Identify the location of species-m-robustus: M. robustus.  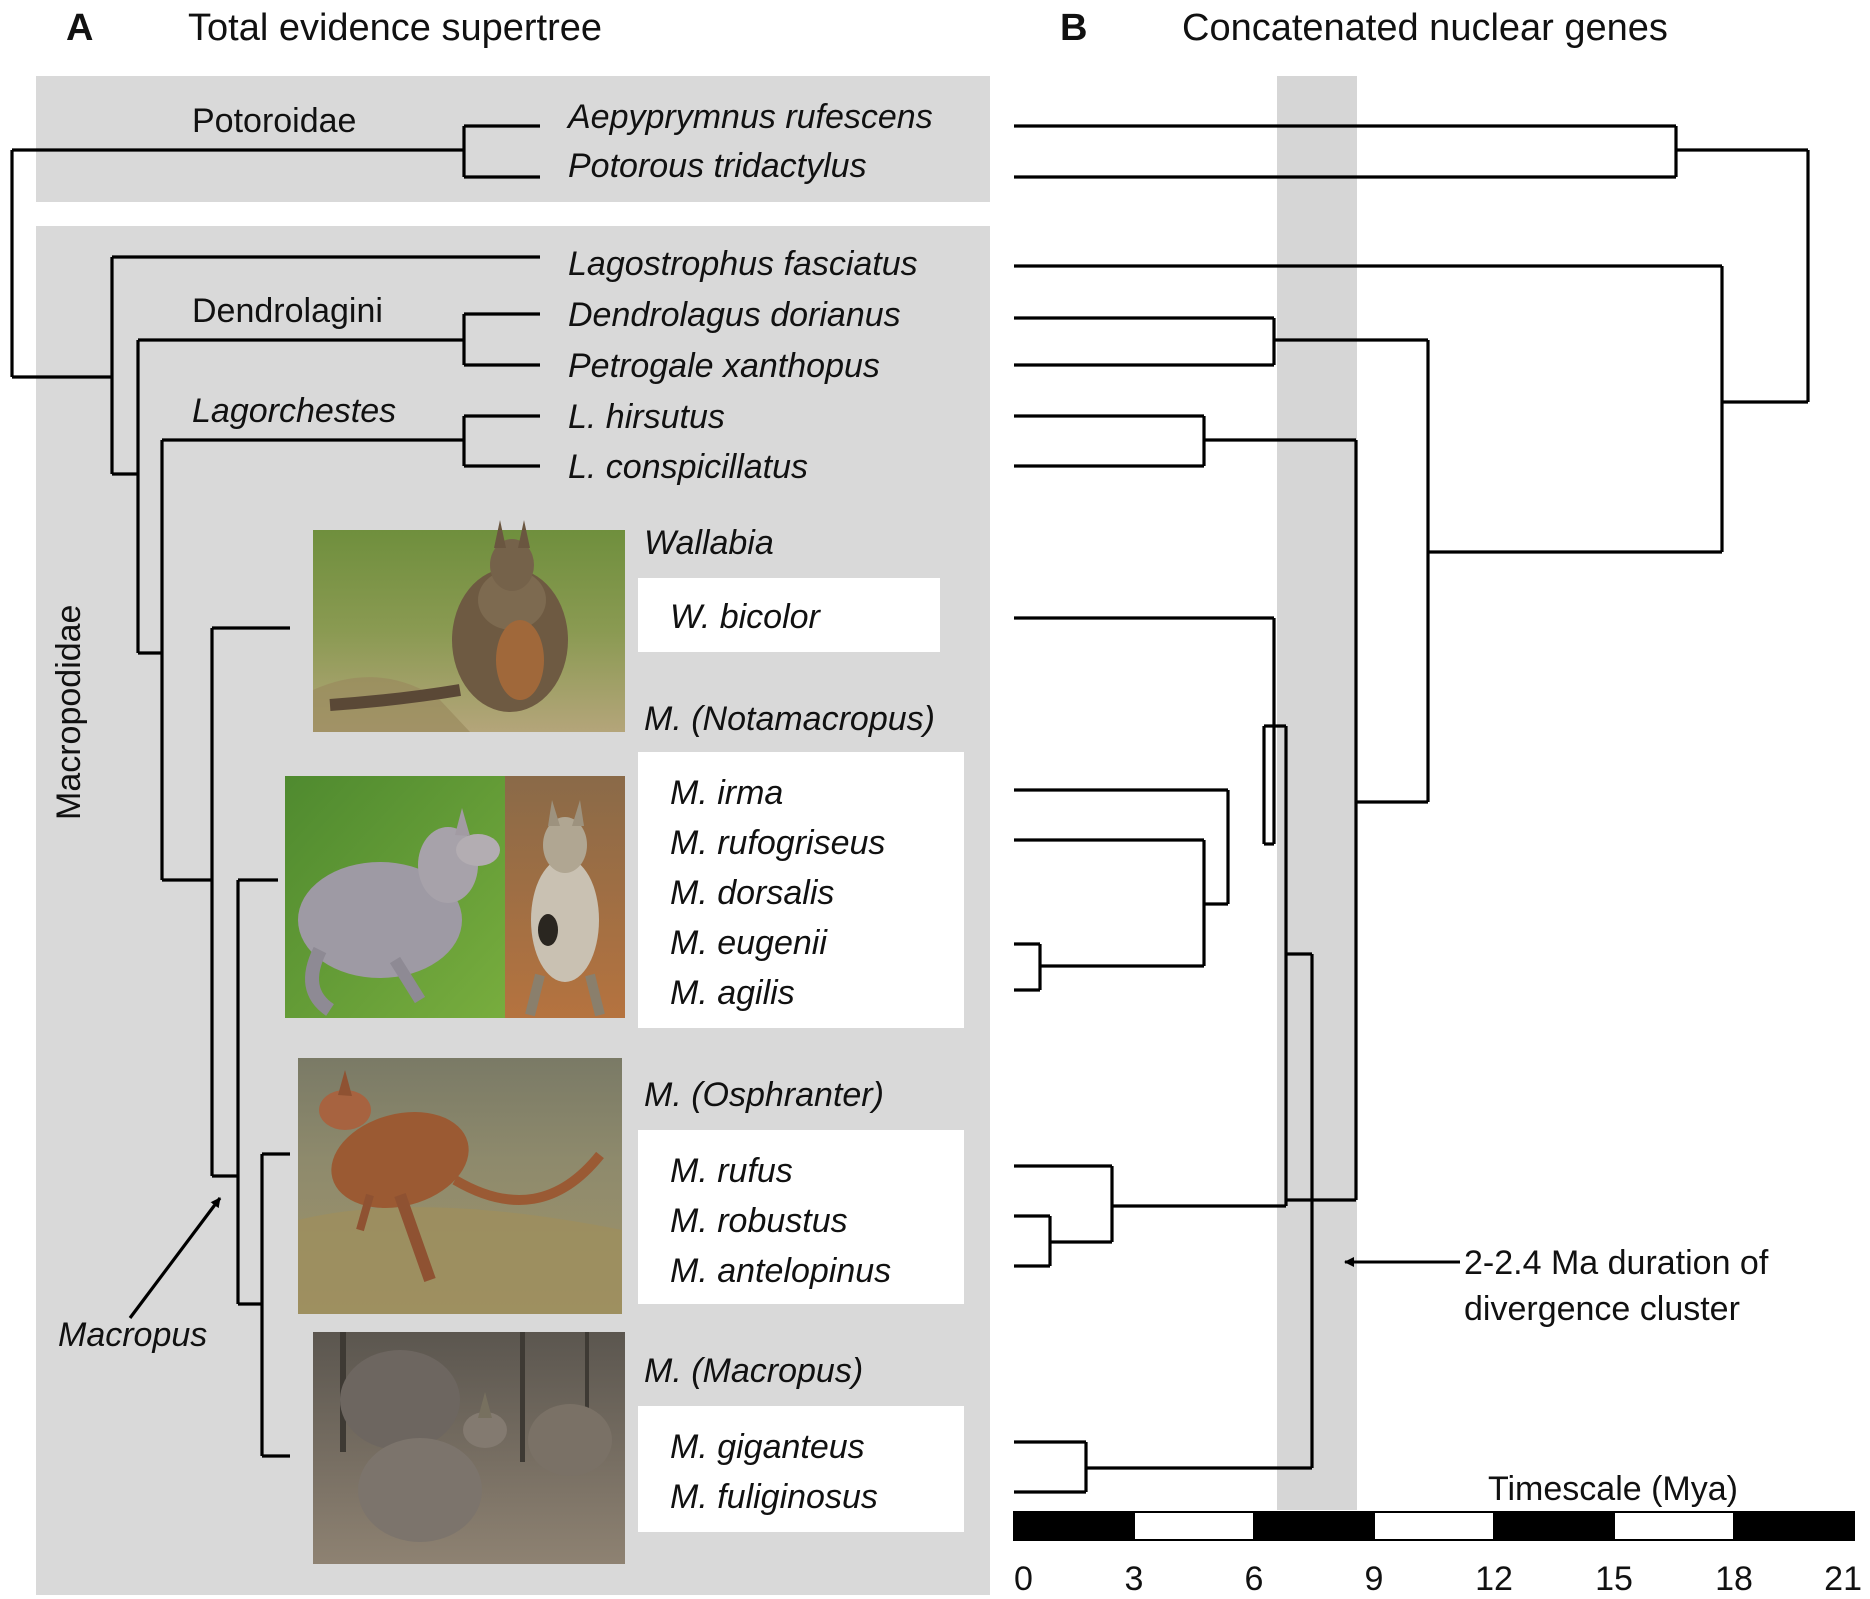
(759, 1221).